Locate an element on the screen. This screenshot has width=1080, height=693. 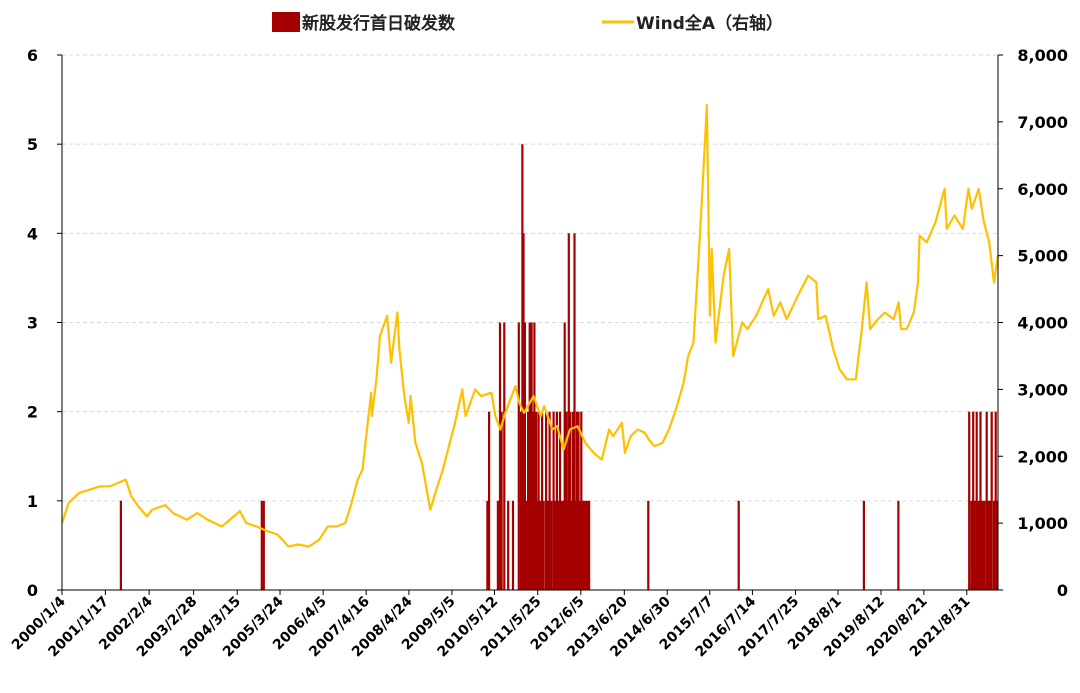
legend-label-bar: 新股发行首日破发数 is located at coordinates (379, 23).